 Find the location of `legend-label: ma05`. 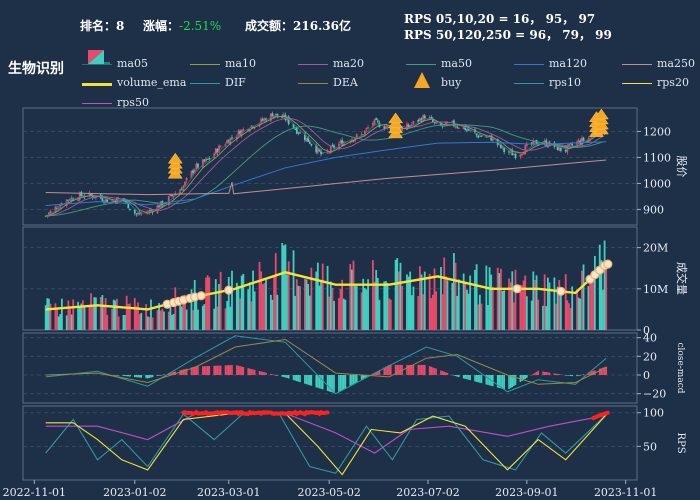

legend-label: ma05 is located at coordinates (132, 63).